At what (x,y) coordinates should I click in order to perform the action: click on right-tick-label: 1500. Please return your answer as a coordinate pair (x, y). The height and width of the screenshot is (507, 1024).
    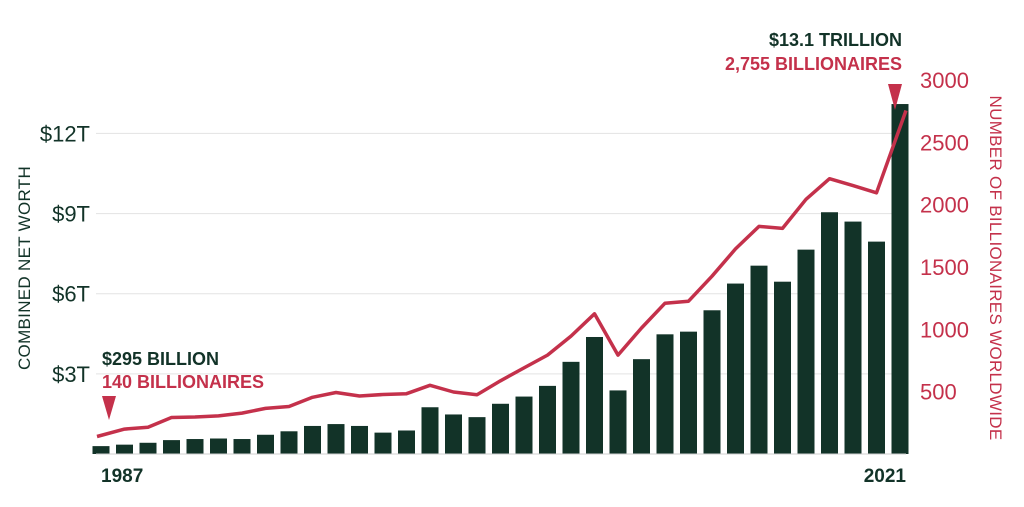
    Looking at the image, I should click on (944, 267).